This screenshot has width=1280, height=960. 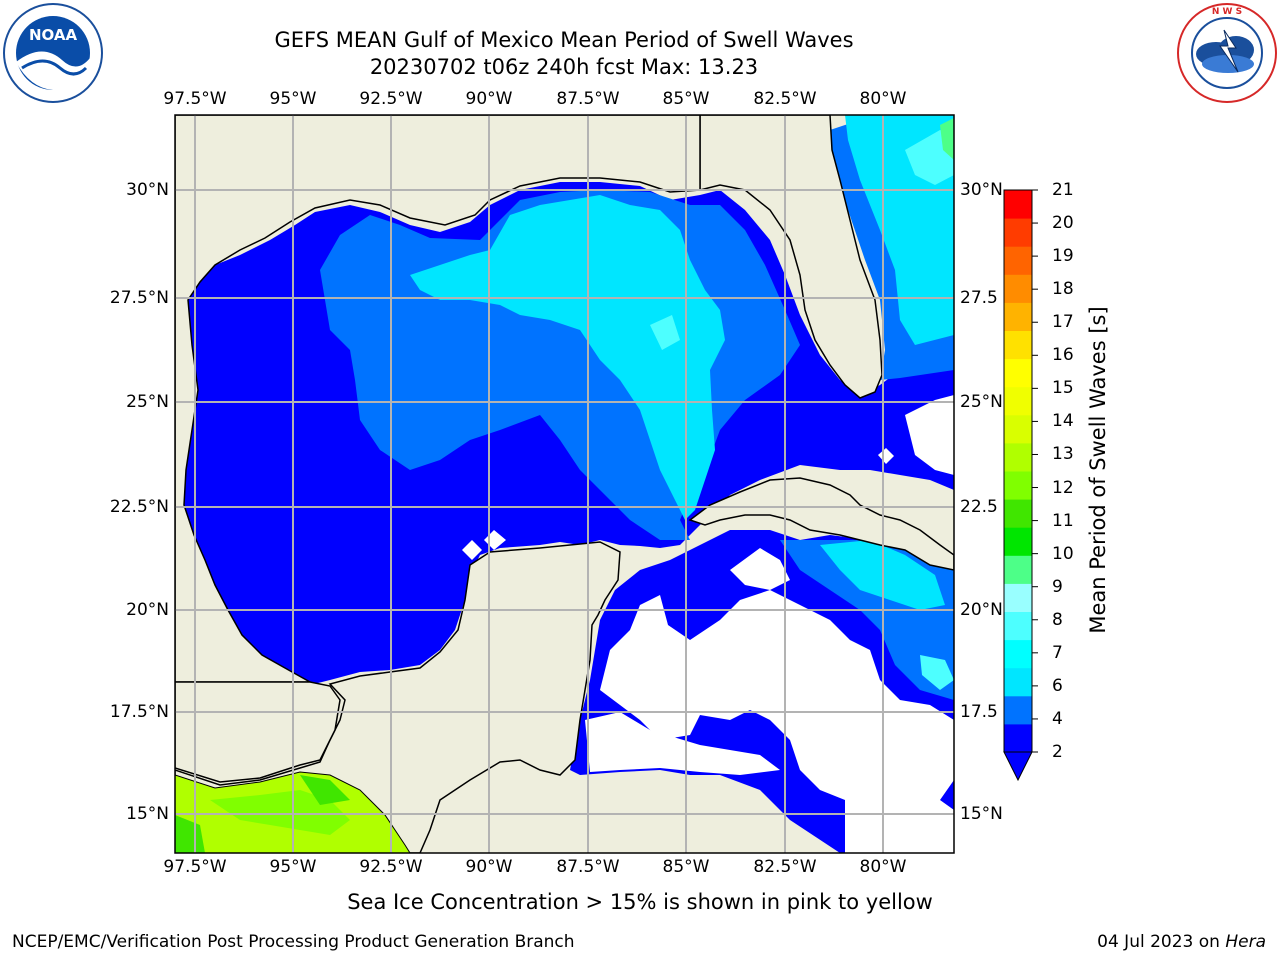 I want to click on lat-label-left: 25°N, so click(x=147, y=402).